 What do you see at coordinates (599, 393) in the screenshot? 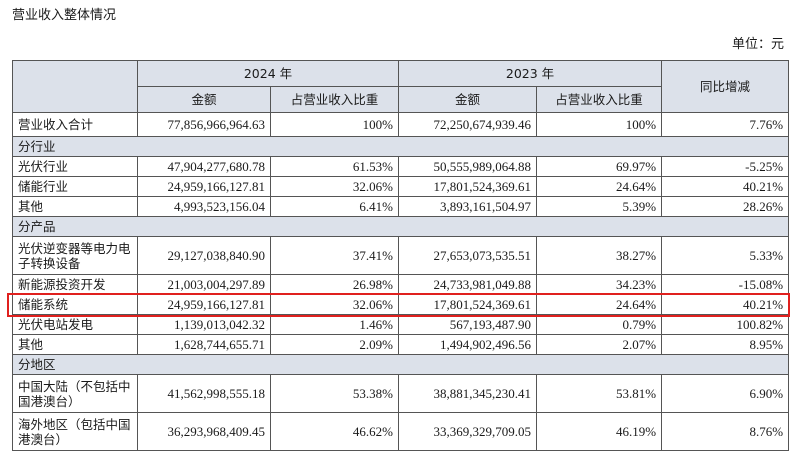
I see `ratio-2023-cell: 53.81%` at bounding box center [599, 393].